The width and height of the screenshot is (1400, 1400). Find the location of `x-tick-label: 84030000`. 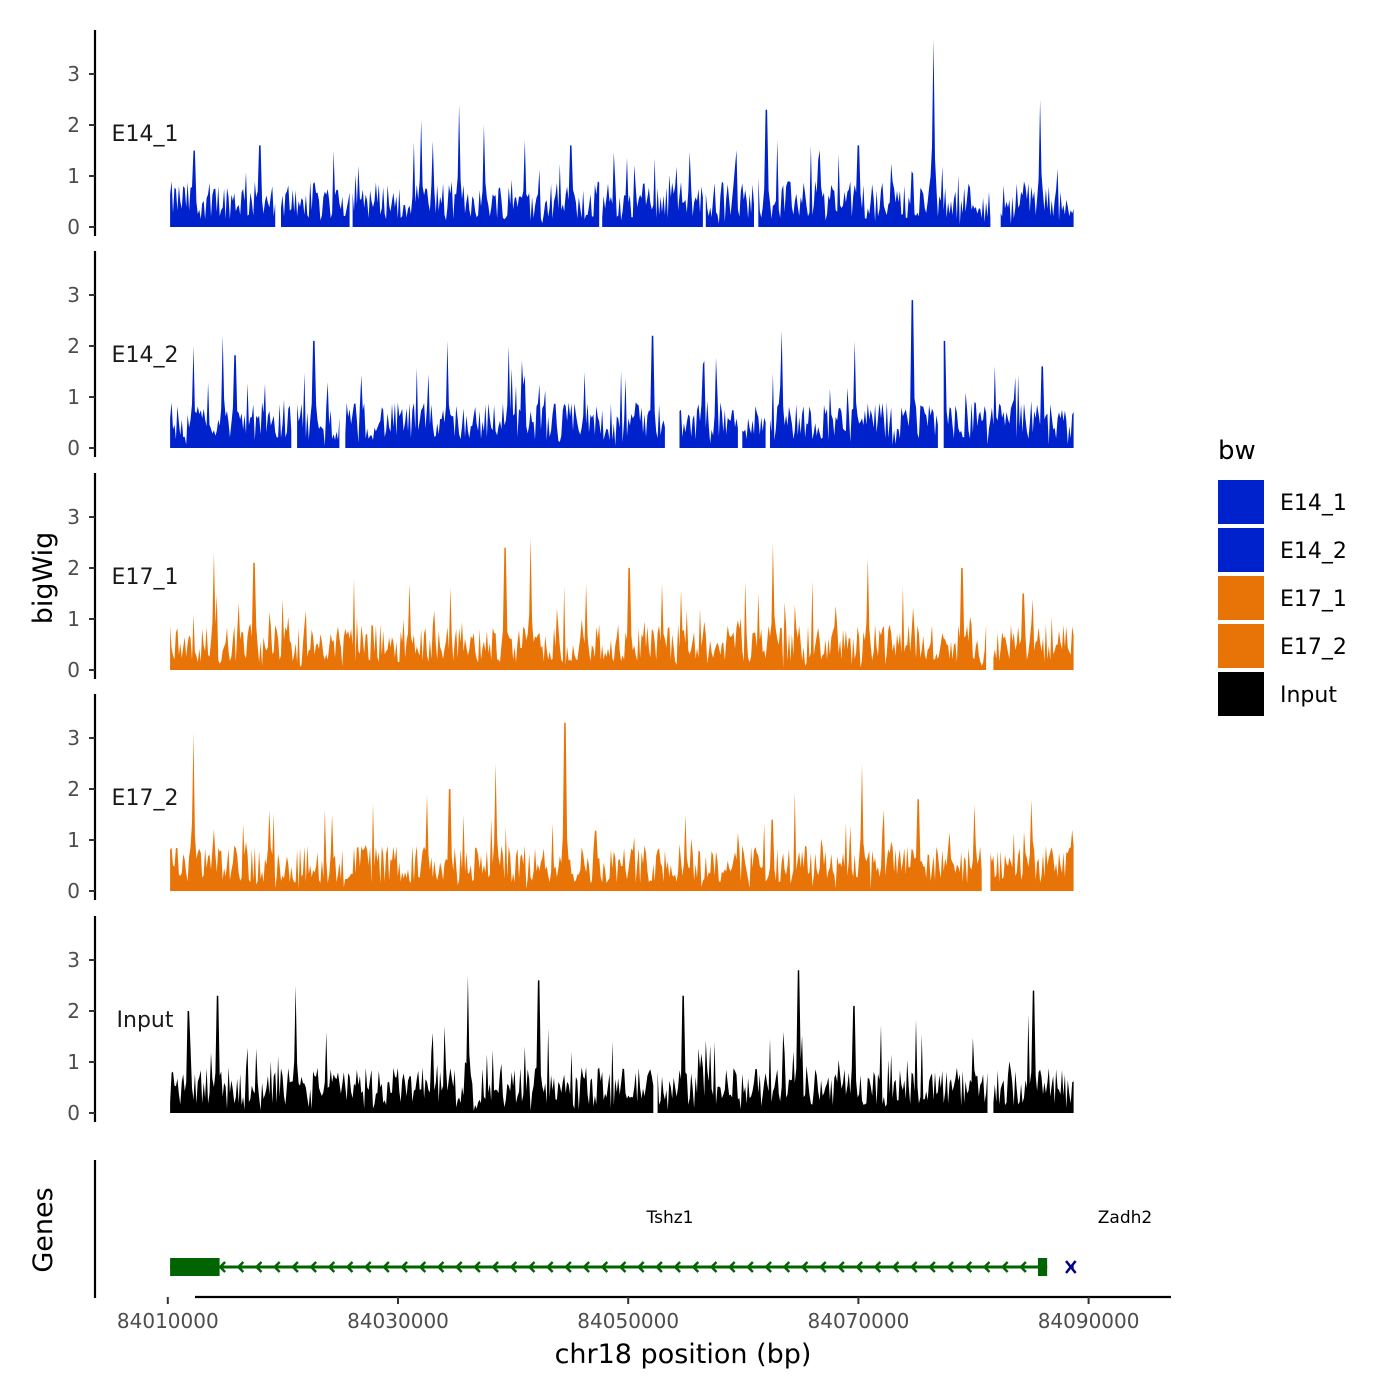

x-tick-label: 84030000 is located at coordinates (398, 1321).